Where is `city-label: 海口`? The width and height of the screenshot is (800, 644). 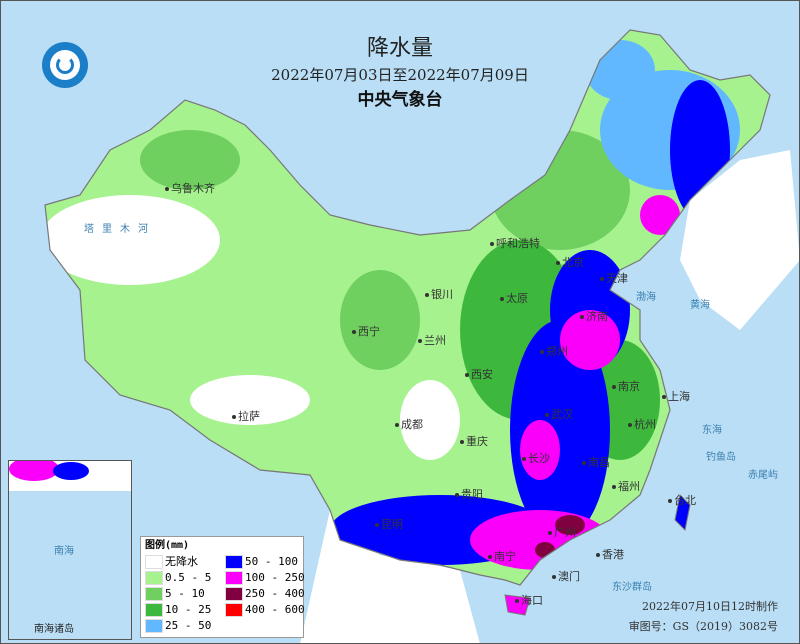 city-label: 海口 is located at coordinates (529, 600).